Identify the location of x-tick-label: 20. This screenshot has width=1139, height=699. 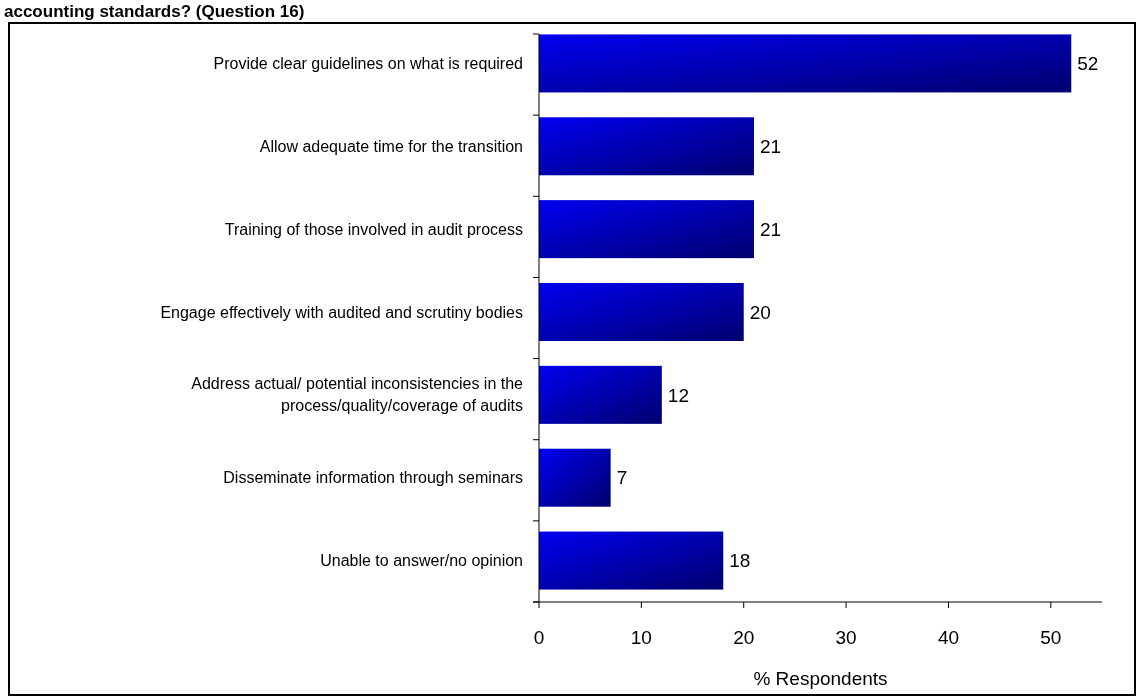
(744, 637).